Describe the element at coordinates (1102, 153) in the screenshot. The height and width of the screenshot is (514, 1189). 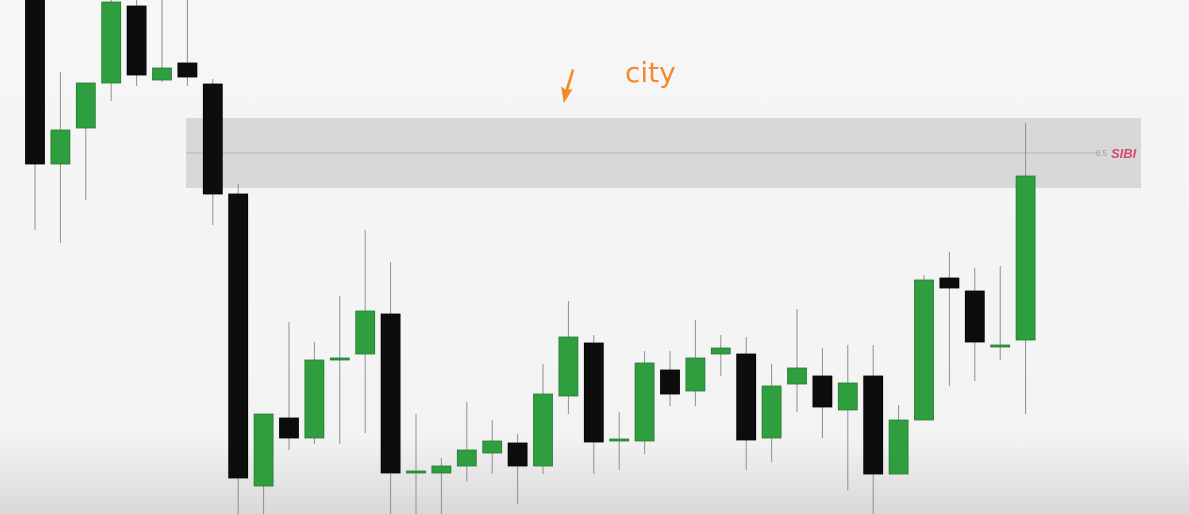
I see `half-level-label: 0.5` at that location.